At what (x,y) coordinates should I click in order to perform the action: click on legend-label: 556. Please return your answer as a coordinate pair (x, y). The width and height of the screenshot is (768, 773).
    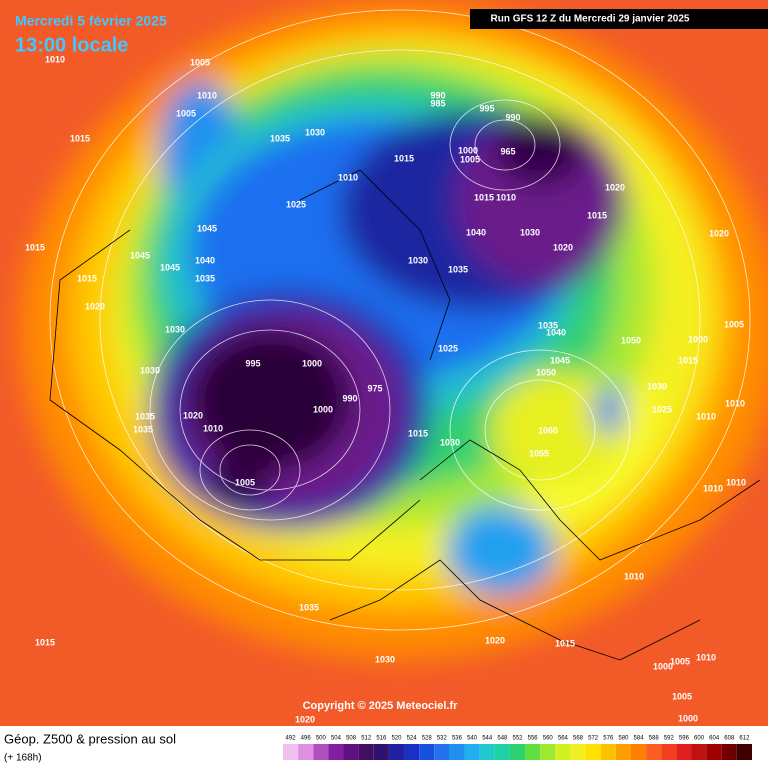
    Looking at the image, I should click on (533, 739).